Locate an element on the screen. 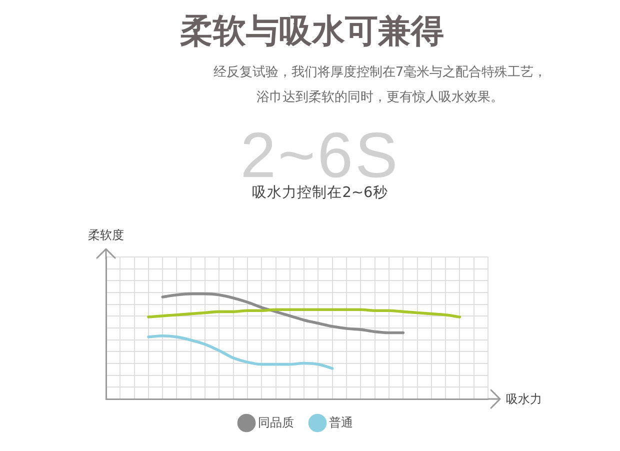 This screenshot has width=620, height=451. chart-subtitle: 经反复试验，我们将厚度控制在7毫米与之配合特殊工艺，浴巾达到柔软的同时，更有惊人吸水效果。 is located at coordinates (380, 85).